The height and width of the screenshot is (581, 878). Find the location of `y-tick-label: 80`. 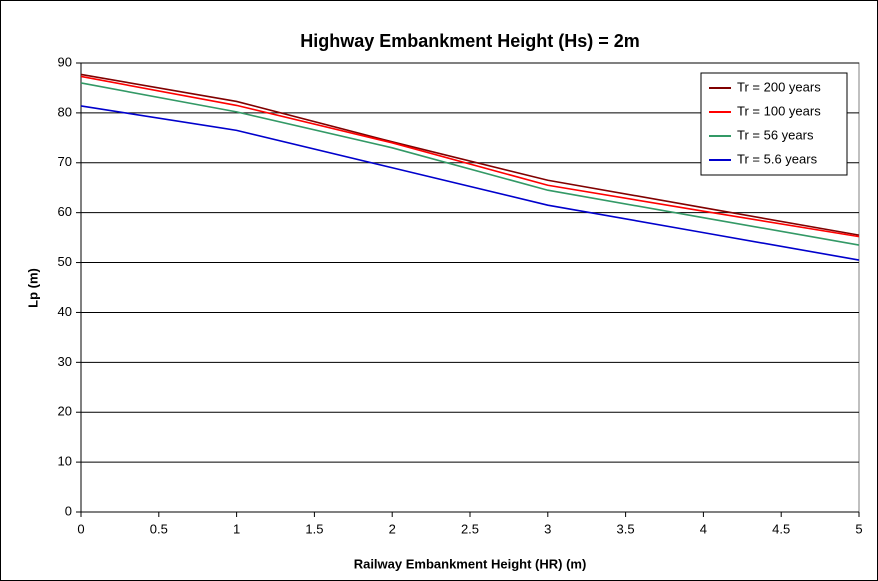

y-tick-label: 80 is located at coordinates (65, 111).